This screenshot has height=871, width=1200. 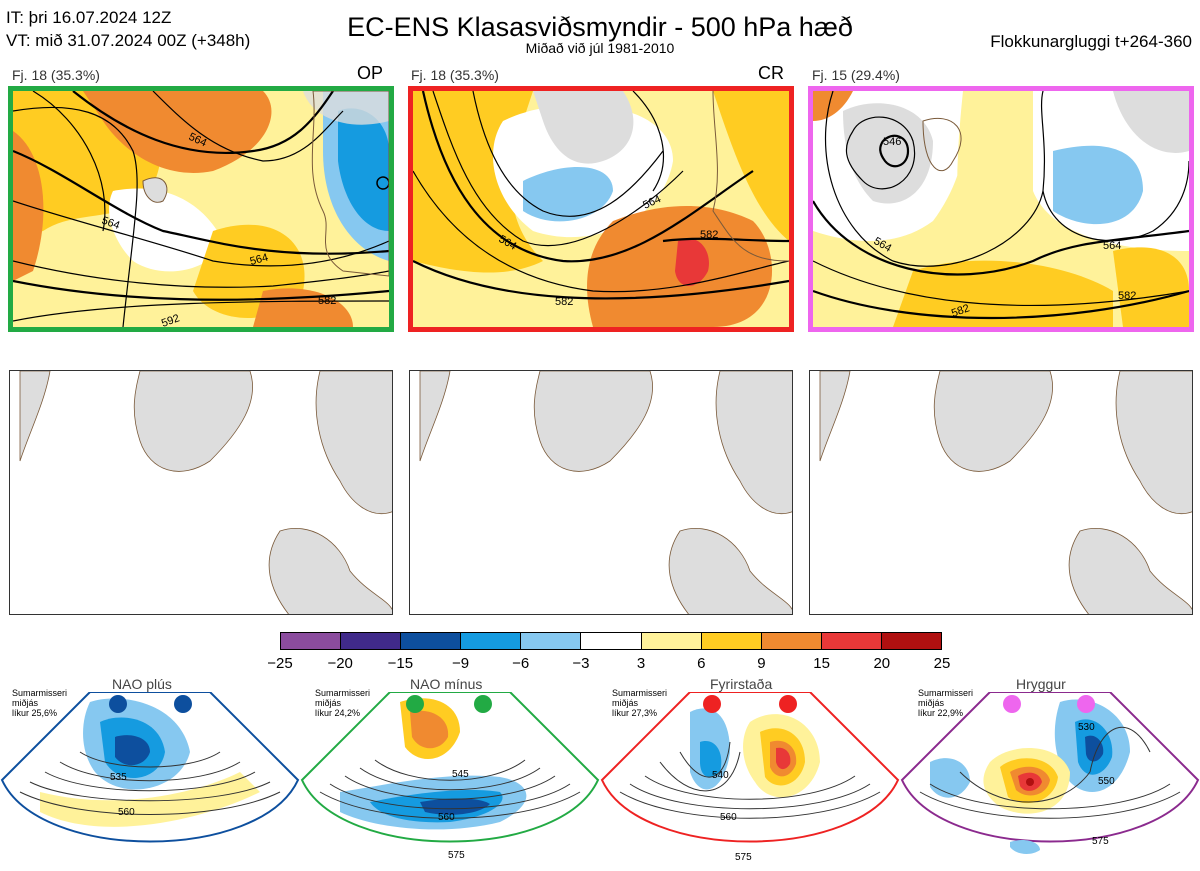 What do you see at coordinates (946, 693) in the screenshot?
I see `regime-4-season: Sumarmisseri` at bounding box center [946, 693].